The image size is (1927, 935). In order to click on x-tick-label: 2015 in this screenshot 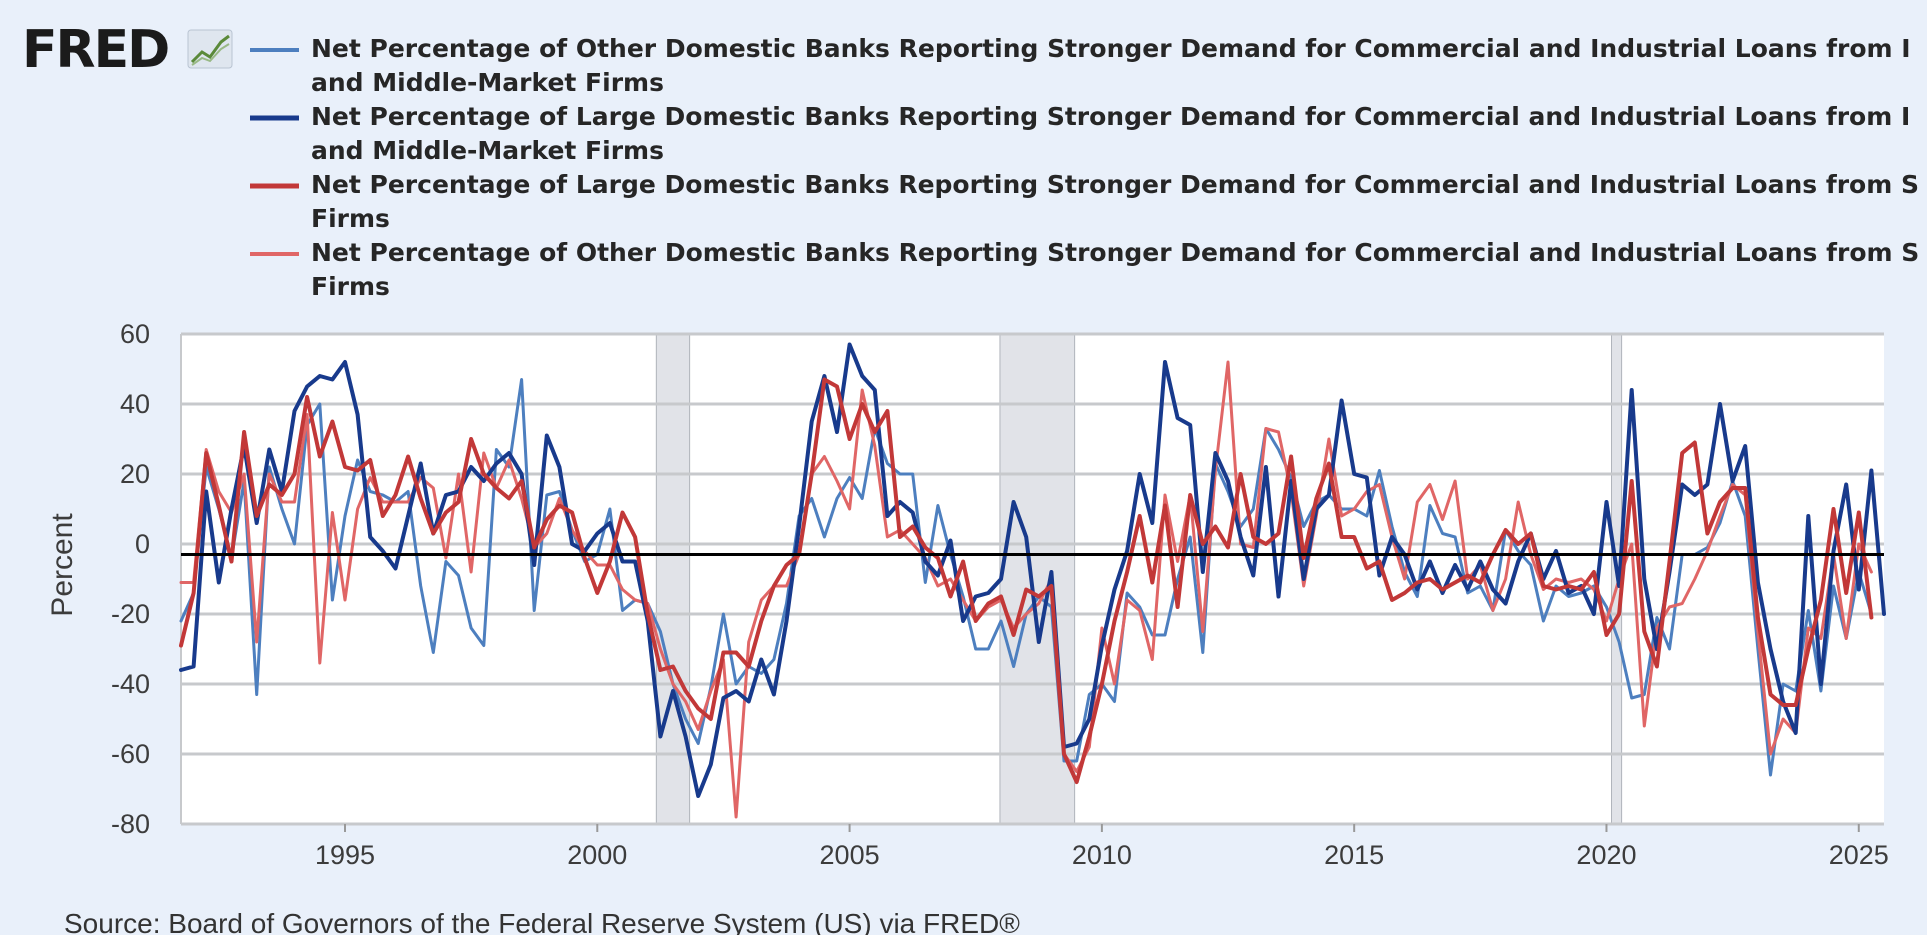, I will do `click(1354, 855)`.